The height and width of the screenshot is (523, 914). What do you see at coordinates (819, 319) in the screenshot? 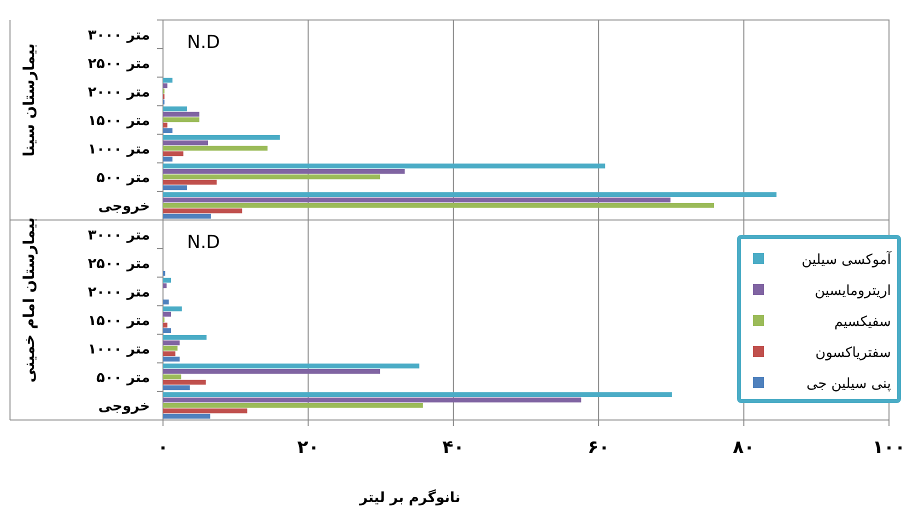
I see `legend: آموکسی سیلین اریترومایسین سفیکسیم سفتریاکسون پنی سیلین جی` at bounding box center [819, 319].